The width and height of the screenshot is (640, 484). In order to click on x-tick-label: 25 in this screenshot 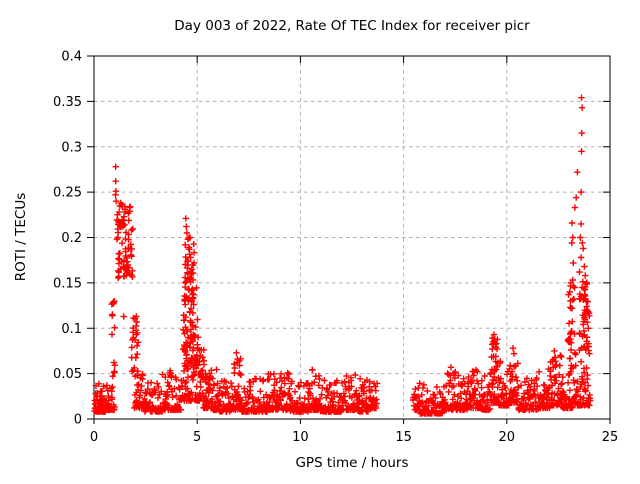, I will do `click(610, 437)`.